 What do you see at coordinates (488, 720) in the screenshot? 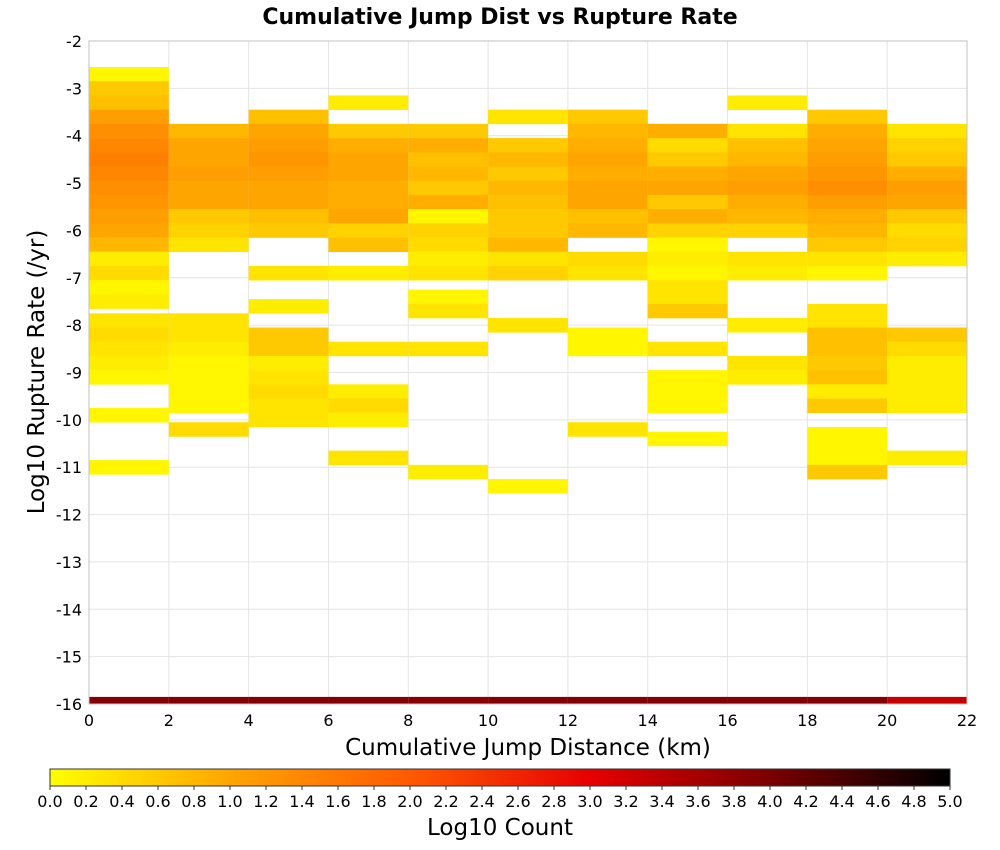
I see `x-tick-label: 10` at bounding box center [488, 720].